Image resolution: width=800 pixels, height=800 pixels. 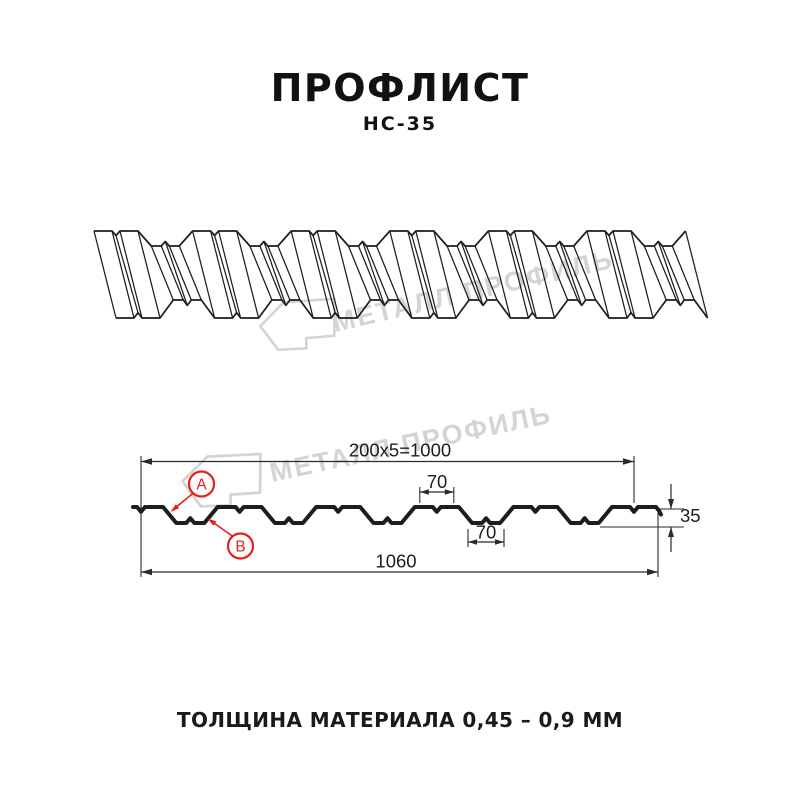 What do you see at coordinates (202, 514) in the screenshot?
I see `callout-leaders` at bounding box center [202, 514].